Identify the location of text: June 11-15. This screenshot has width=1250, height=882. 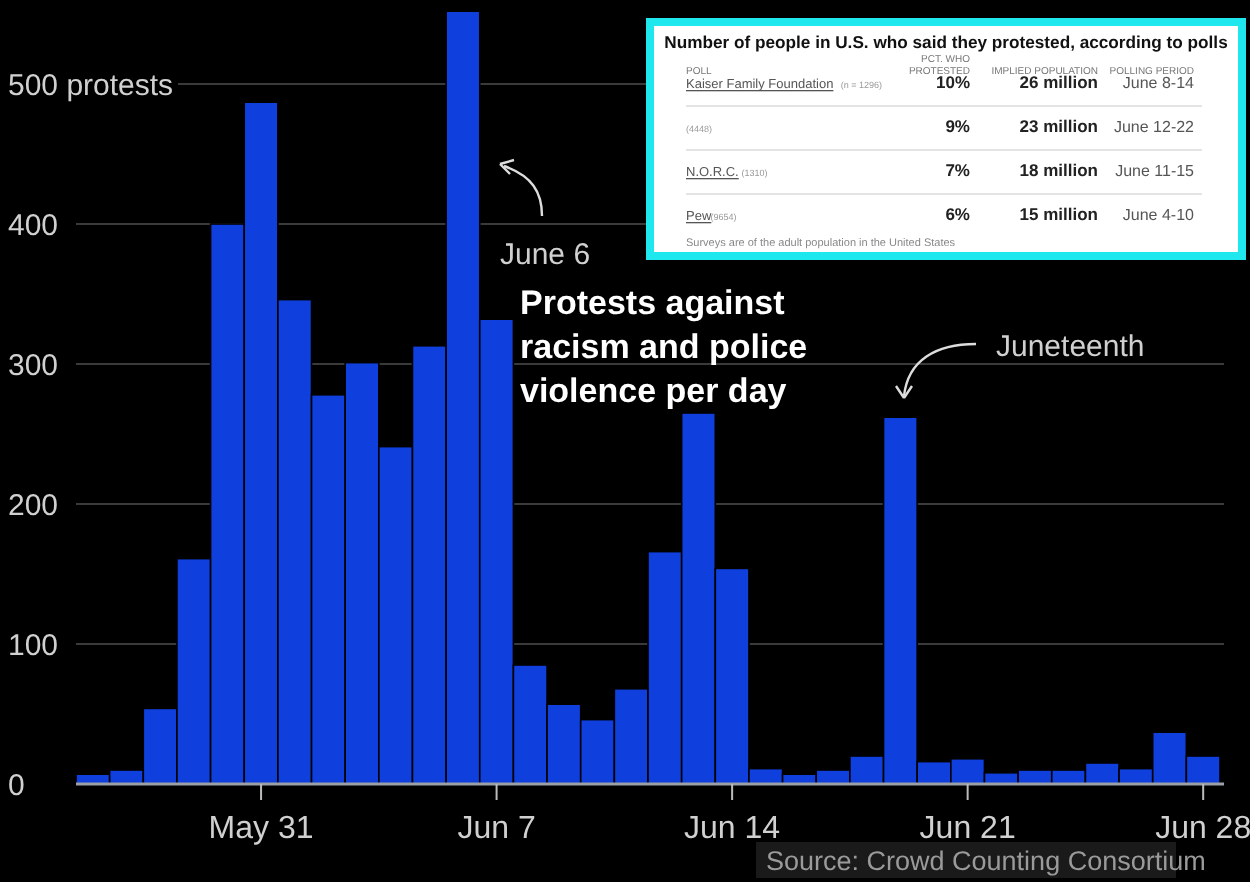
(1154, 171).